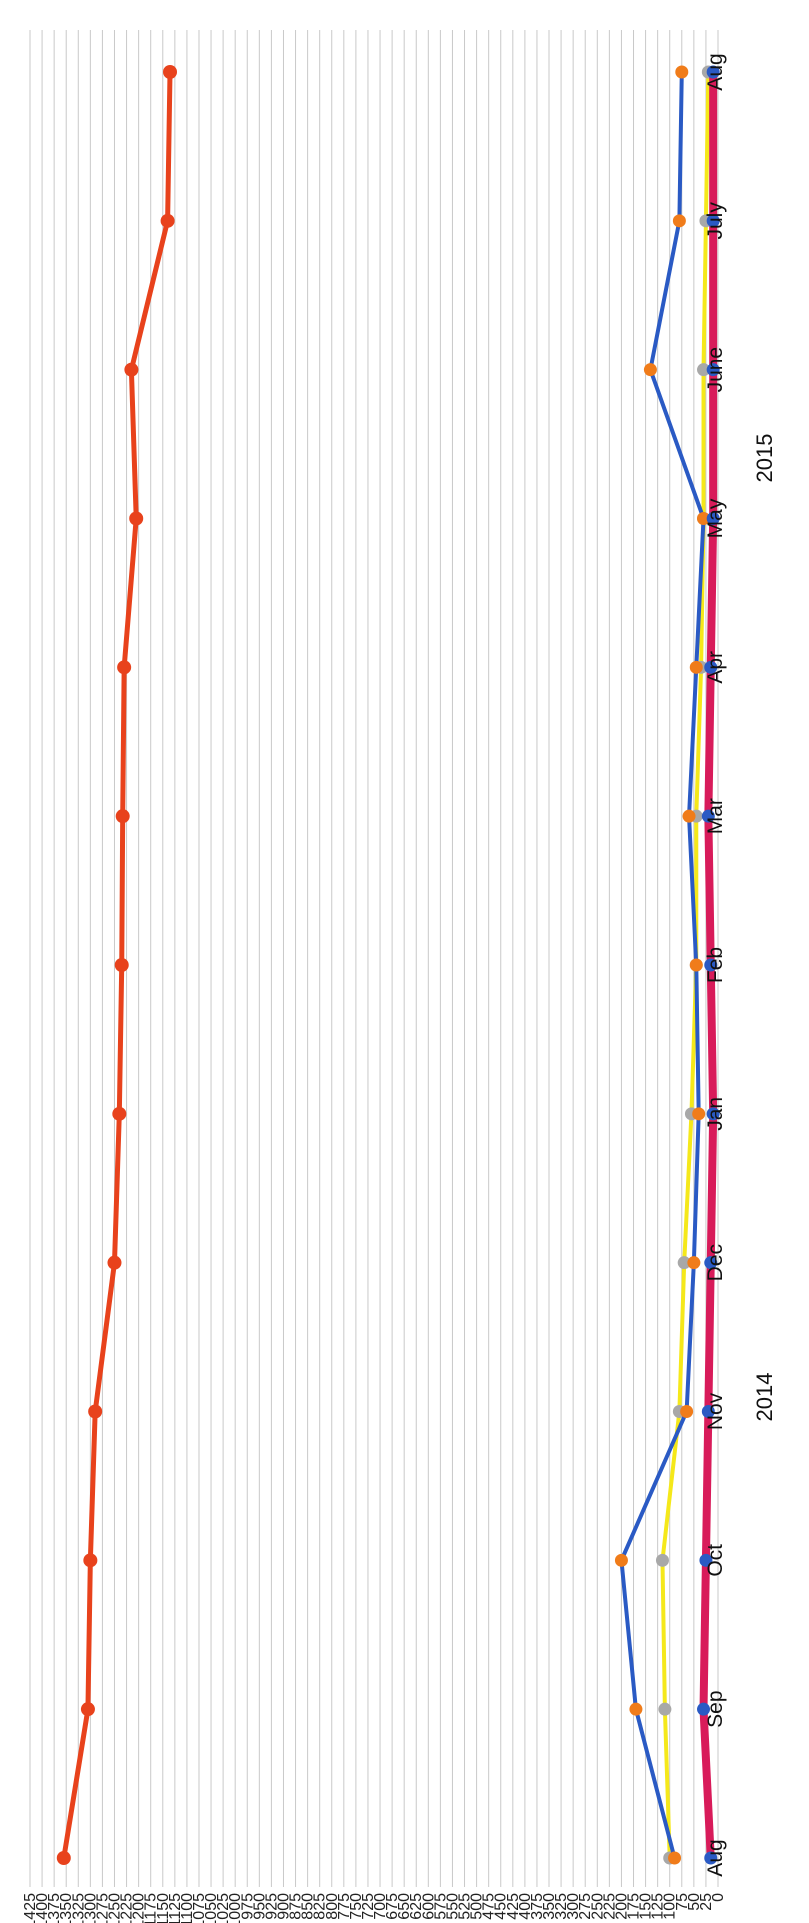 The height and width of the screenshot is (1923, 809). What do you see at coordinates (537, 1906) in the screenshot?
I see `y-tick-label: 375` at bounding box center [537, 1906].